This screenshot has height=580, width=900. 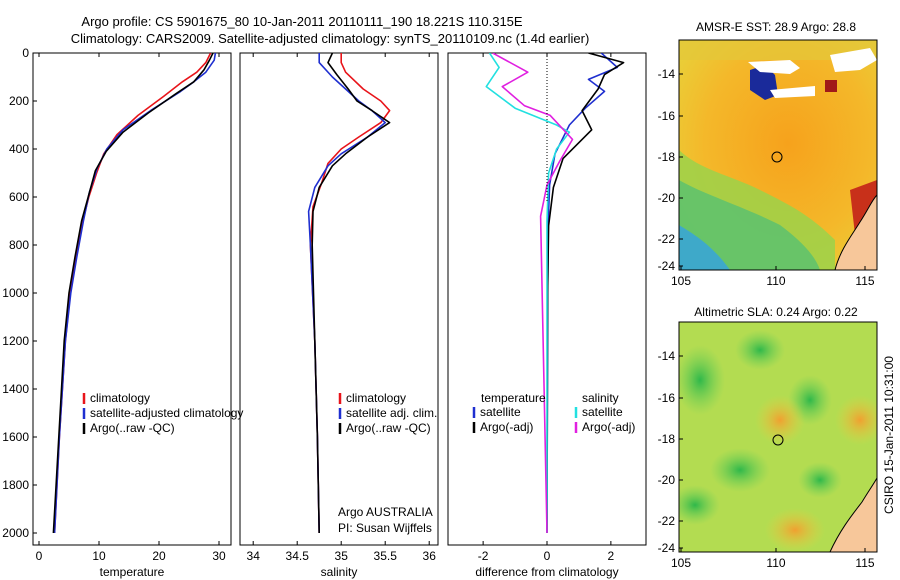 I want to click on salinity-xtick-label: 36, so click(x=430, y=556).